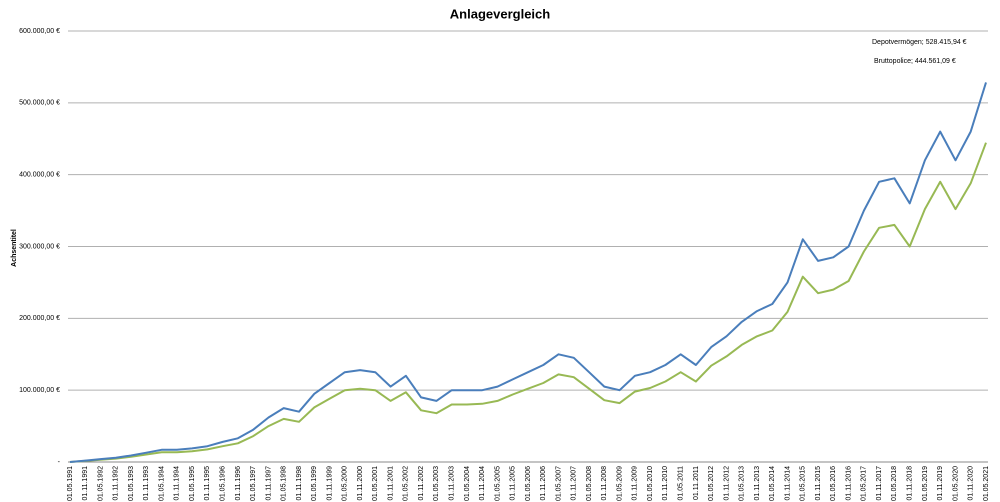 This screenshot has height=502, width=1000. I want to click on x-tick-label: 01.11.1992, so click(116, 483).